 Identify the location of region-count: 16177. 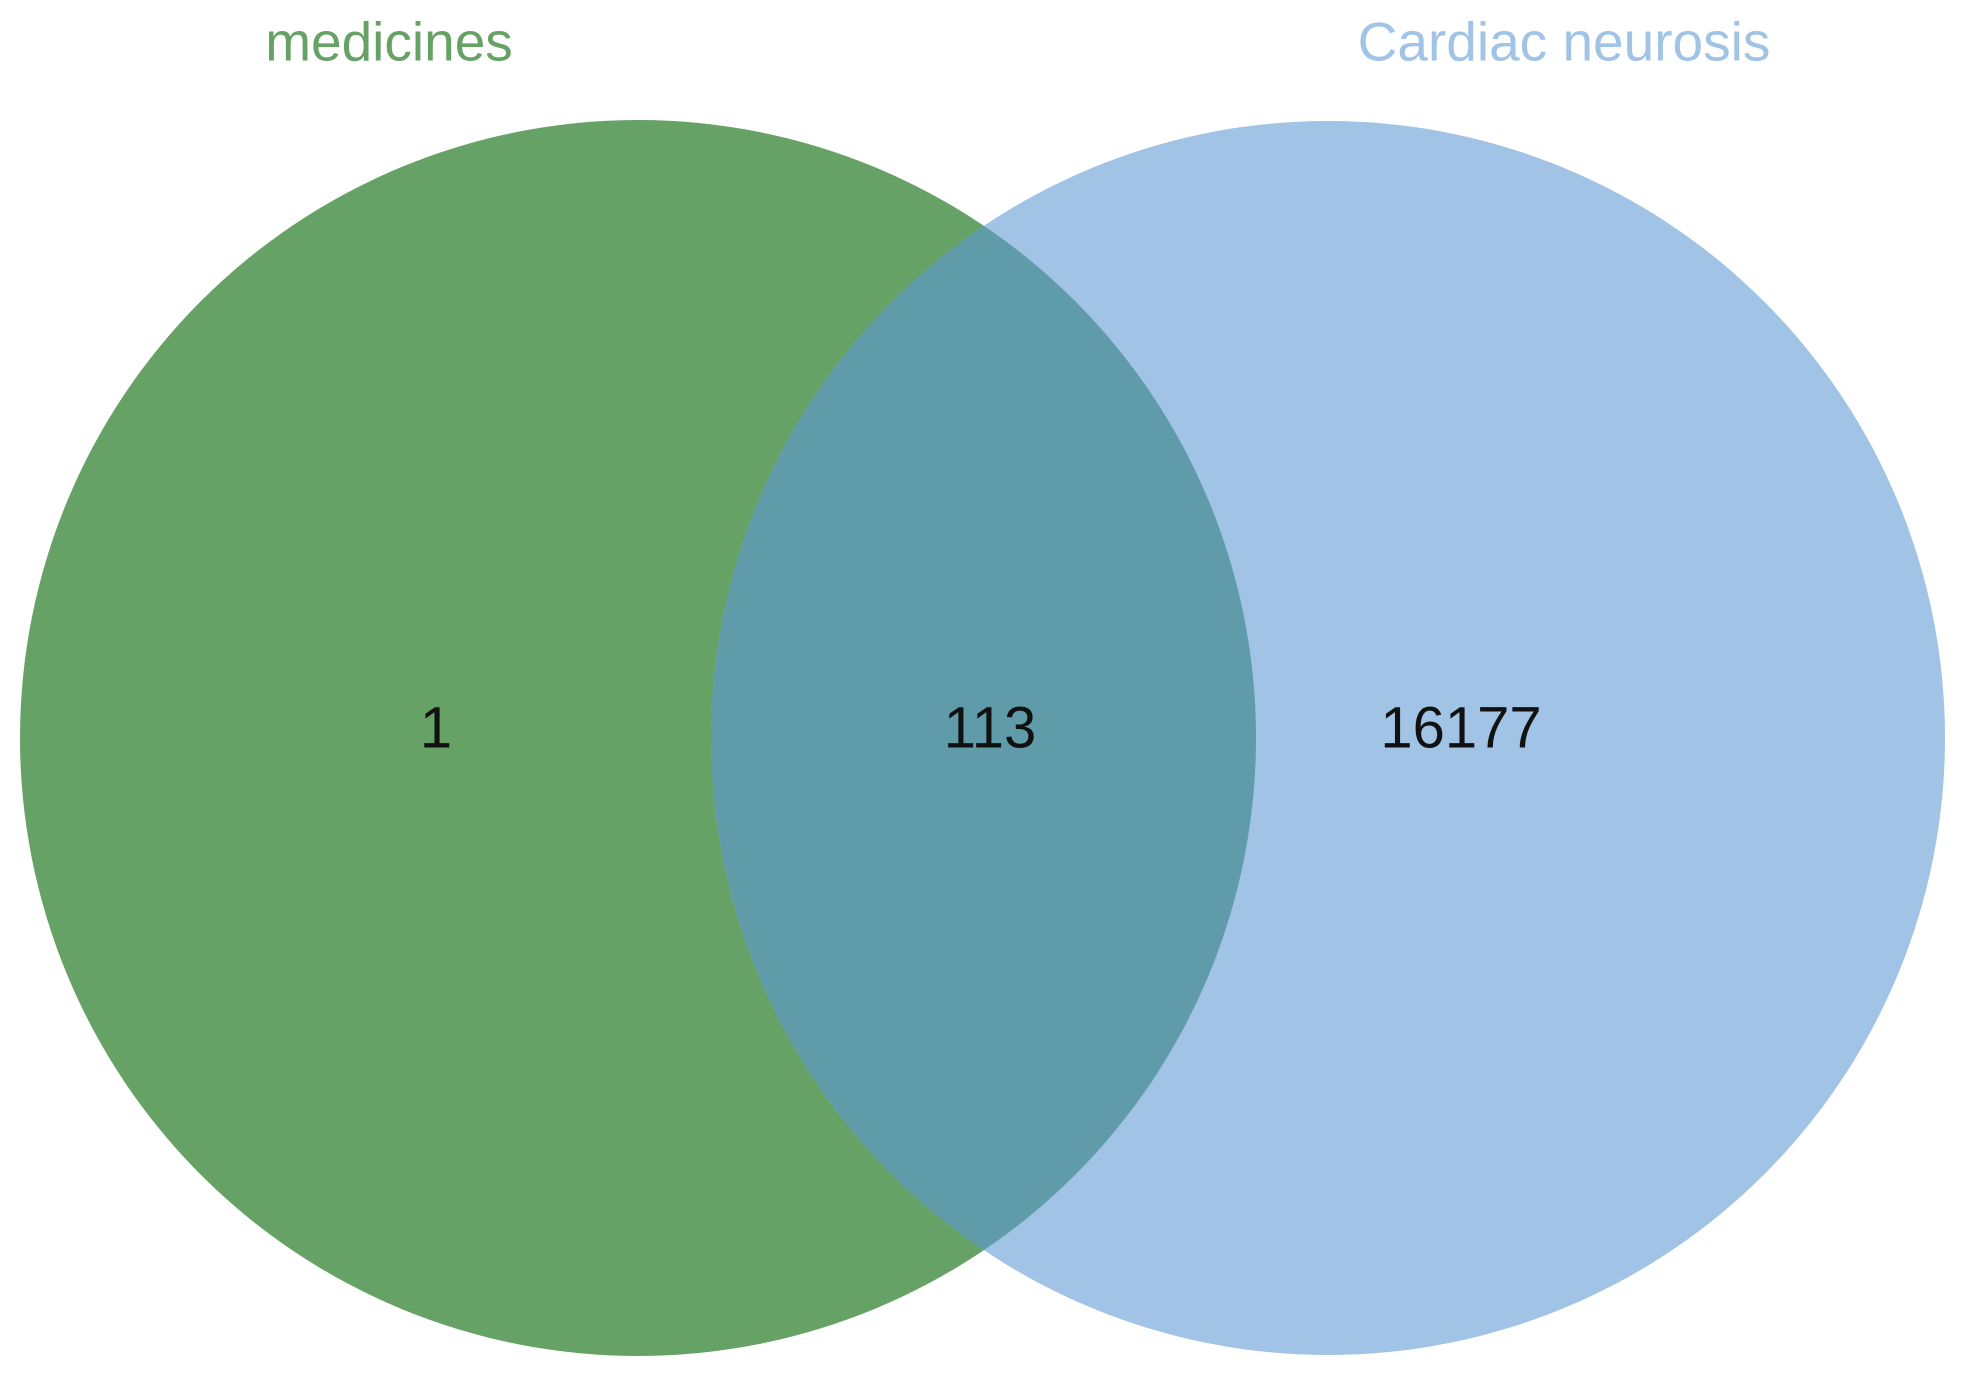
(1460, 727).